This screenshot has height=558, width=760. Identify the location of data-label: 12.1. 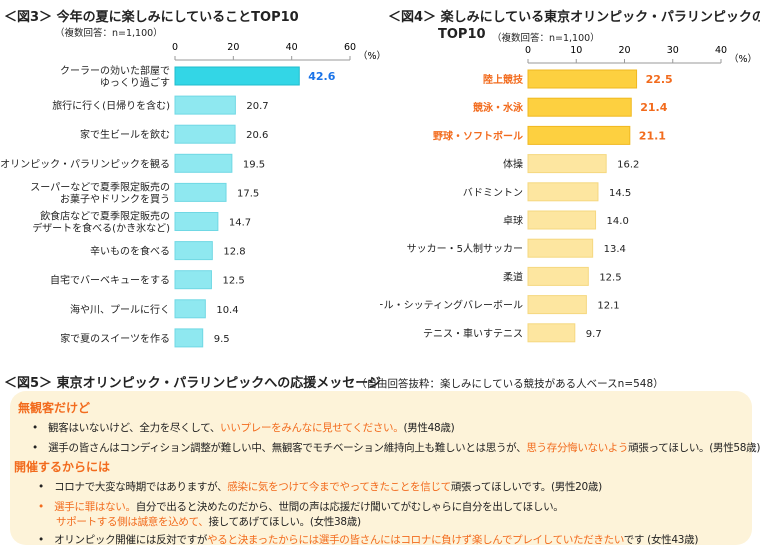
(608, 306).